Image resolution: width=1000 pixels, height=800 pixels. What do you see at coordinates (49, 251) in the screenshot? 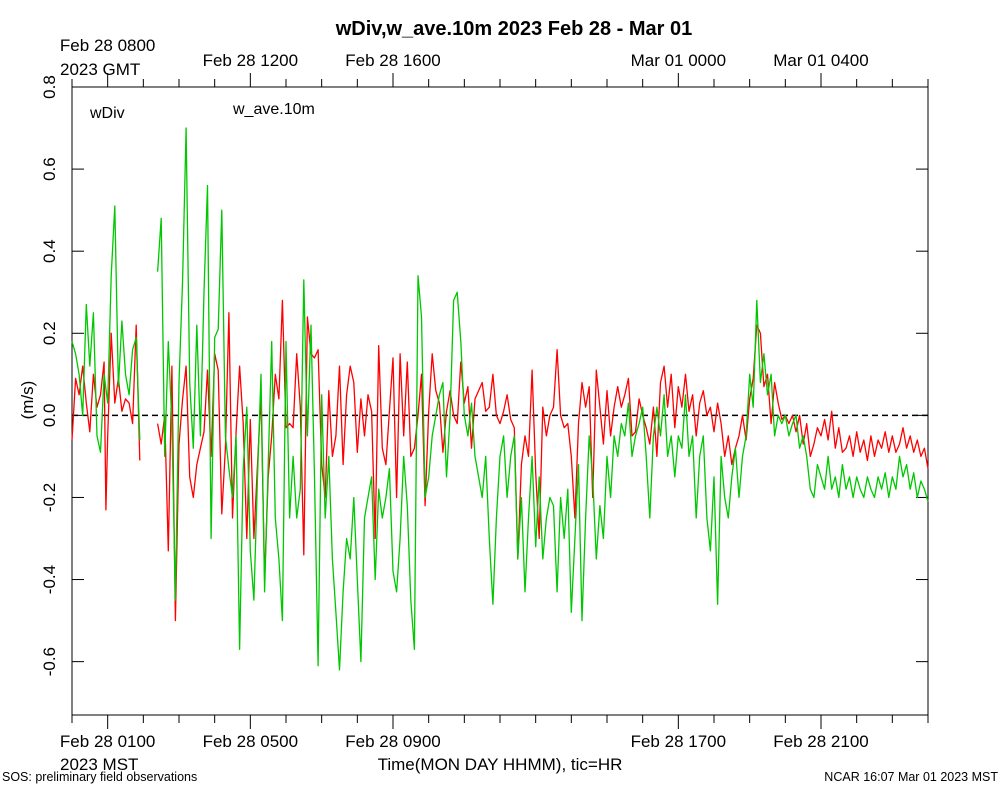
I see `y-tick-label: 0.4` at bounding box center [49, 251].